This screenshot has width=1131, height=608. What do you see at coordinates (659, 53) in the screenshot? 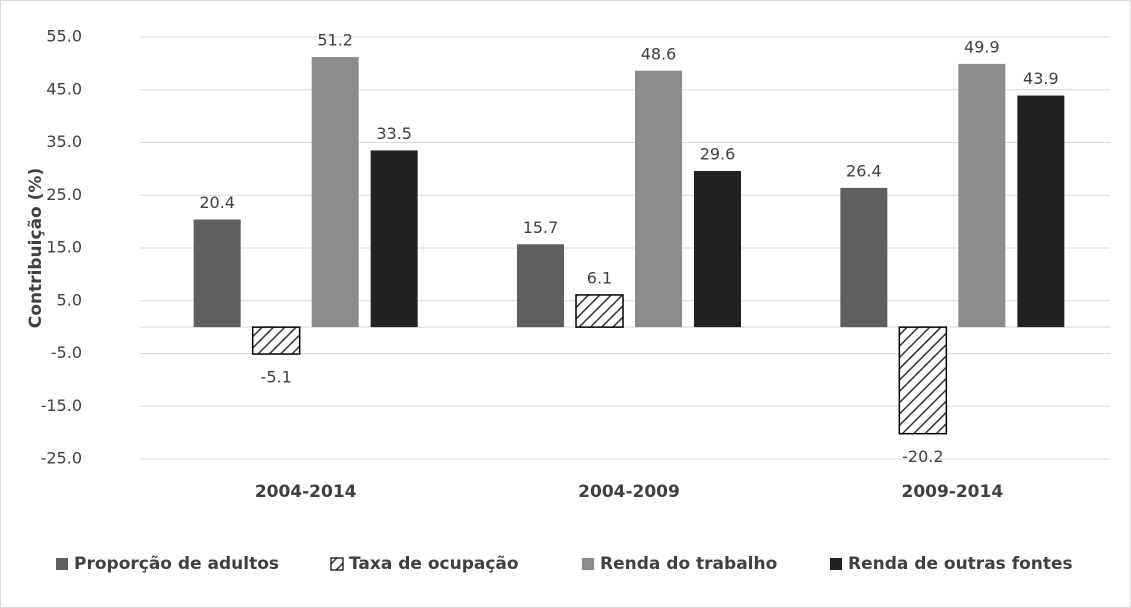
I see `data-label: 48.6` at bounding box center [659, 53].